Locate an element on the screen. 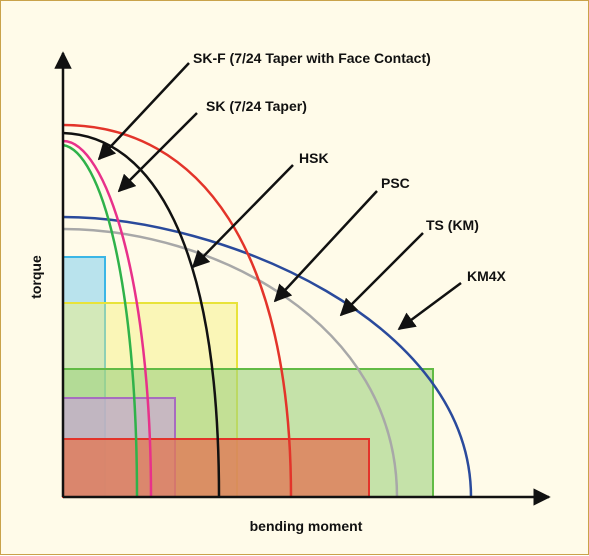 The width and height of the screenshot is (589, 556). label-km4x: KM4X is located at coordinates (487, 276).